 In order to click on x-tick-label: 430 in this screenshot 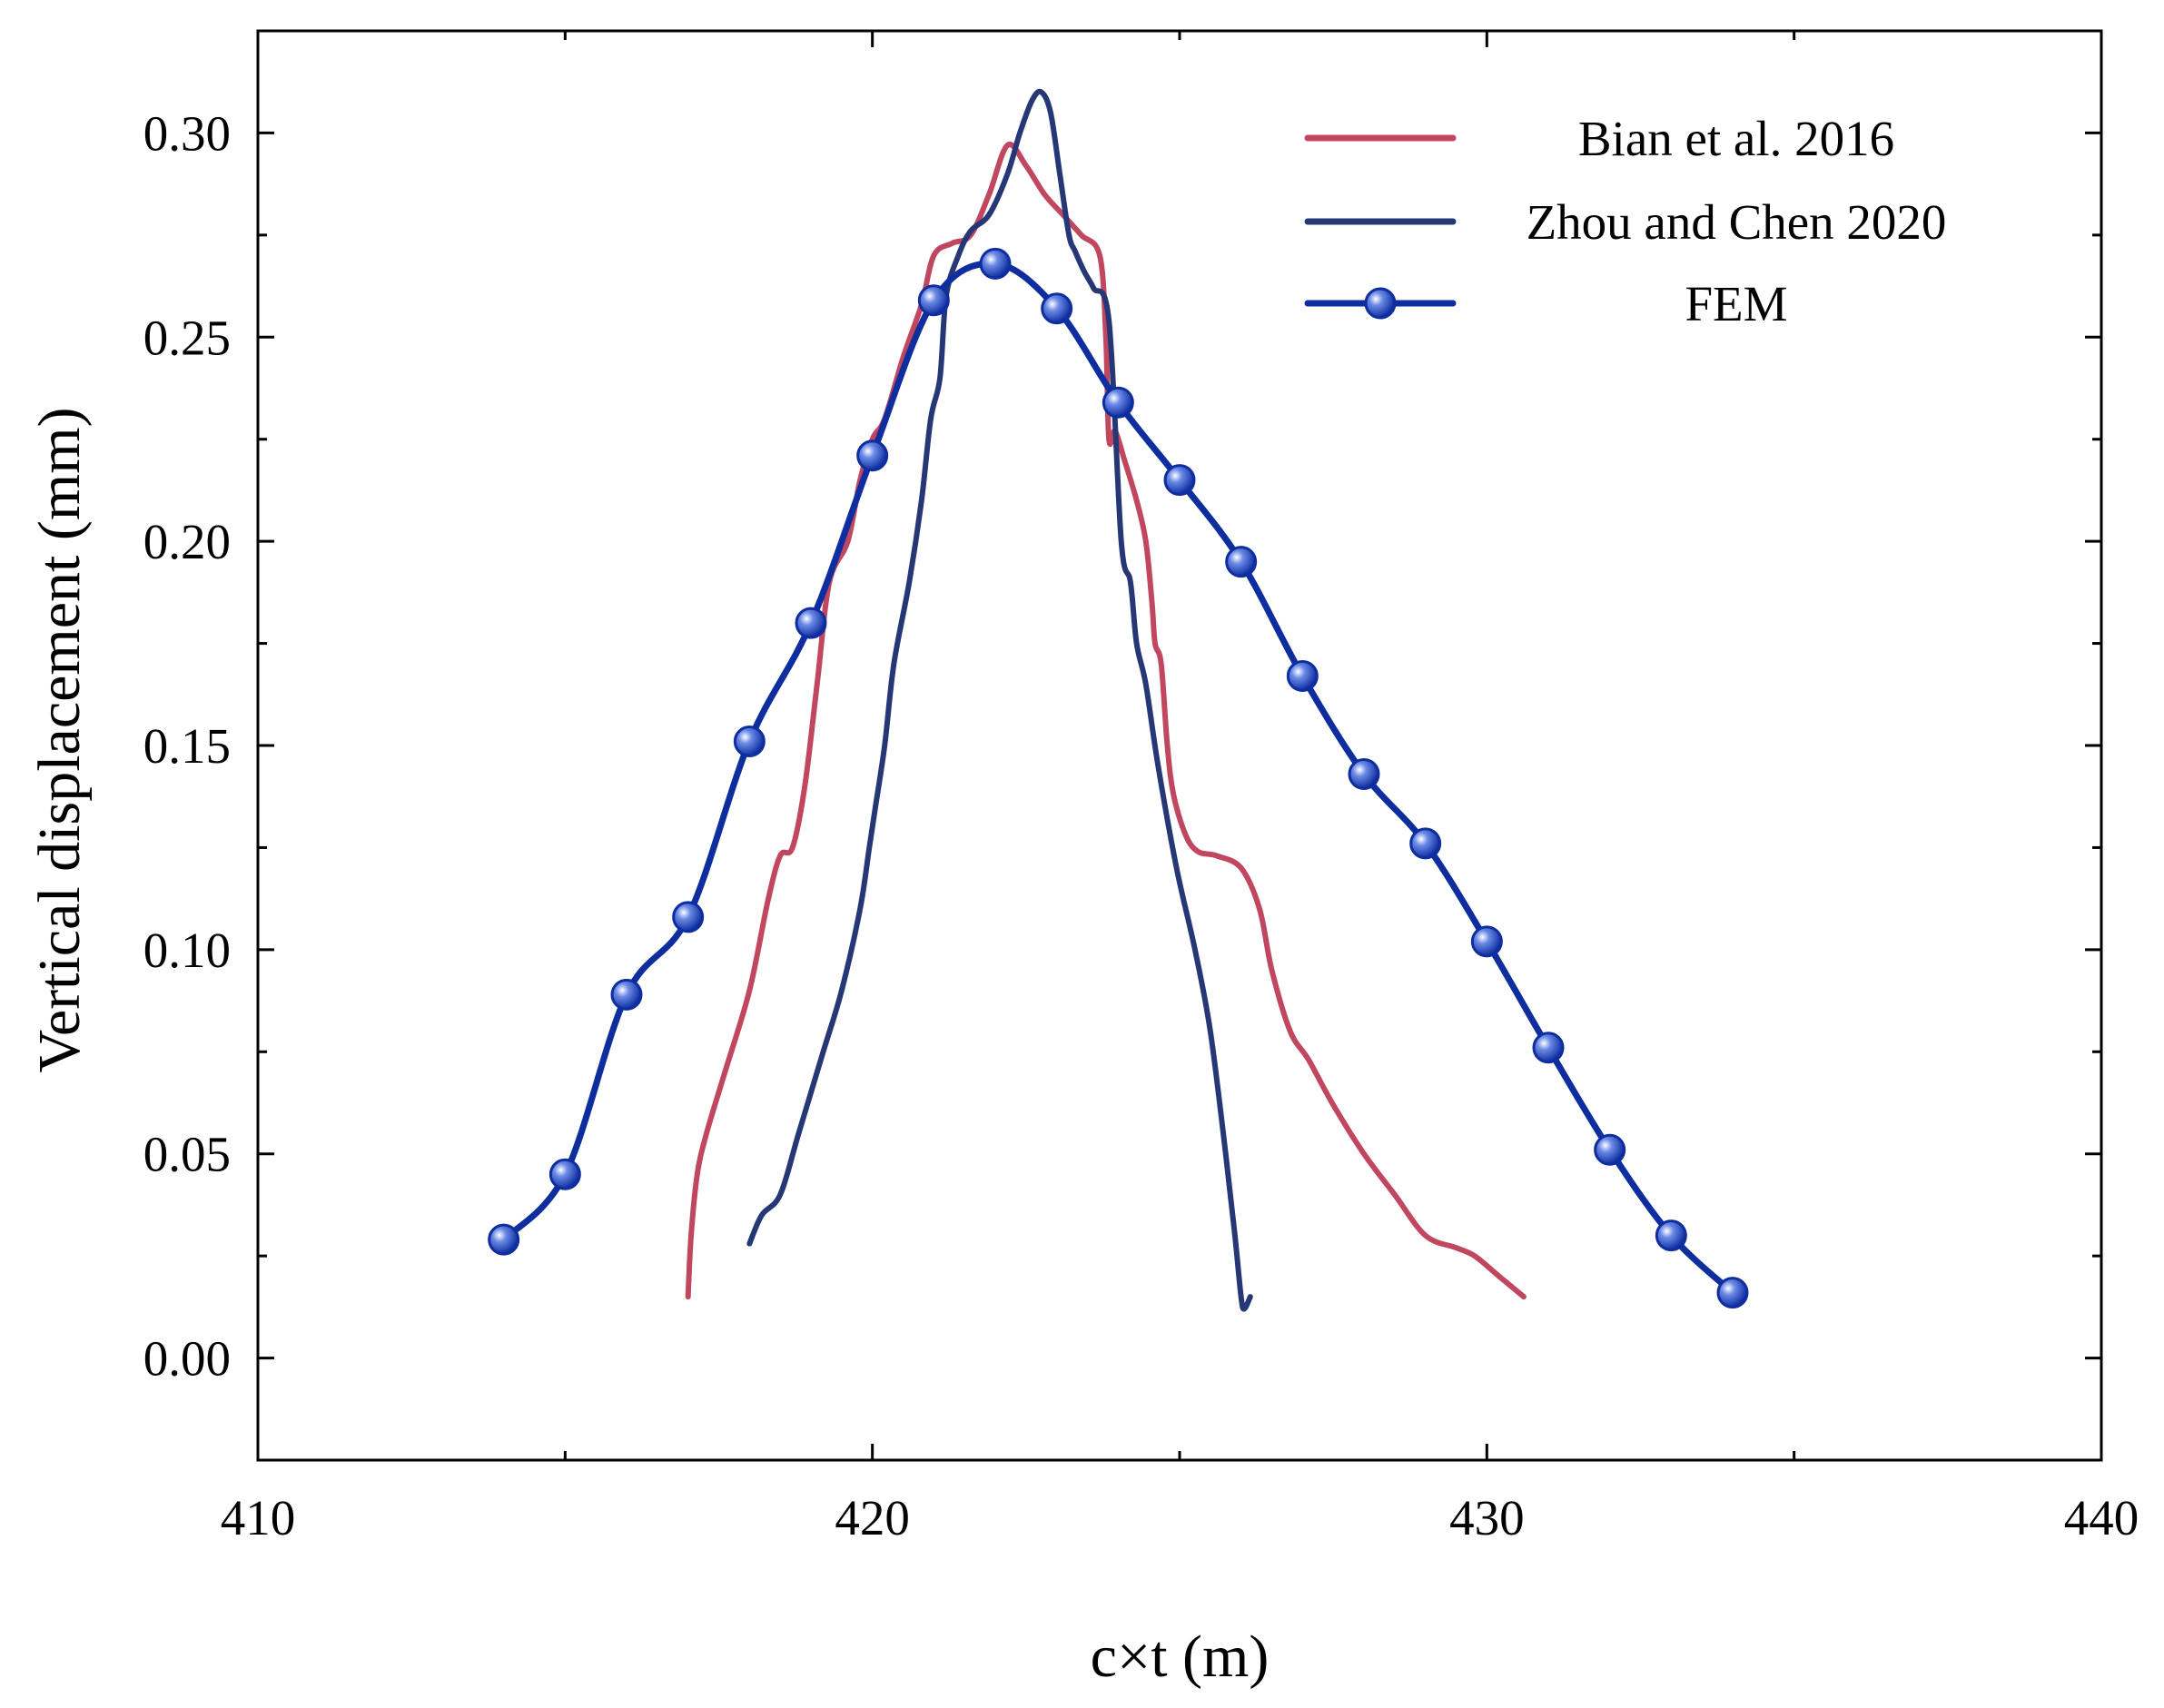, I will do `click(1487, 1517)`.